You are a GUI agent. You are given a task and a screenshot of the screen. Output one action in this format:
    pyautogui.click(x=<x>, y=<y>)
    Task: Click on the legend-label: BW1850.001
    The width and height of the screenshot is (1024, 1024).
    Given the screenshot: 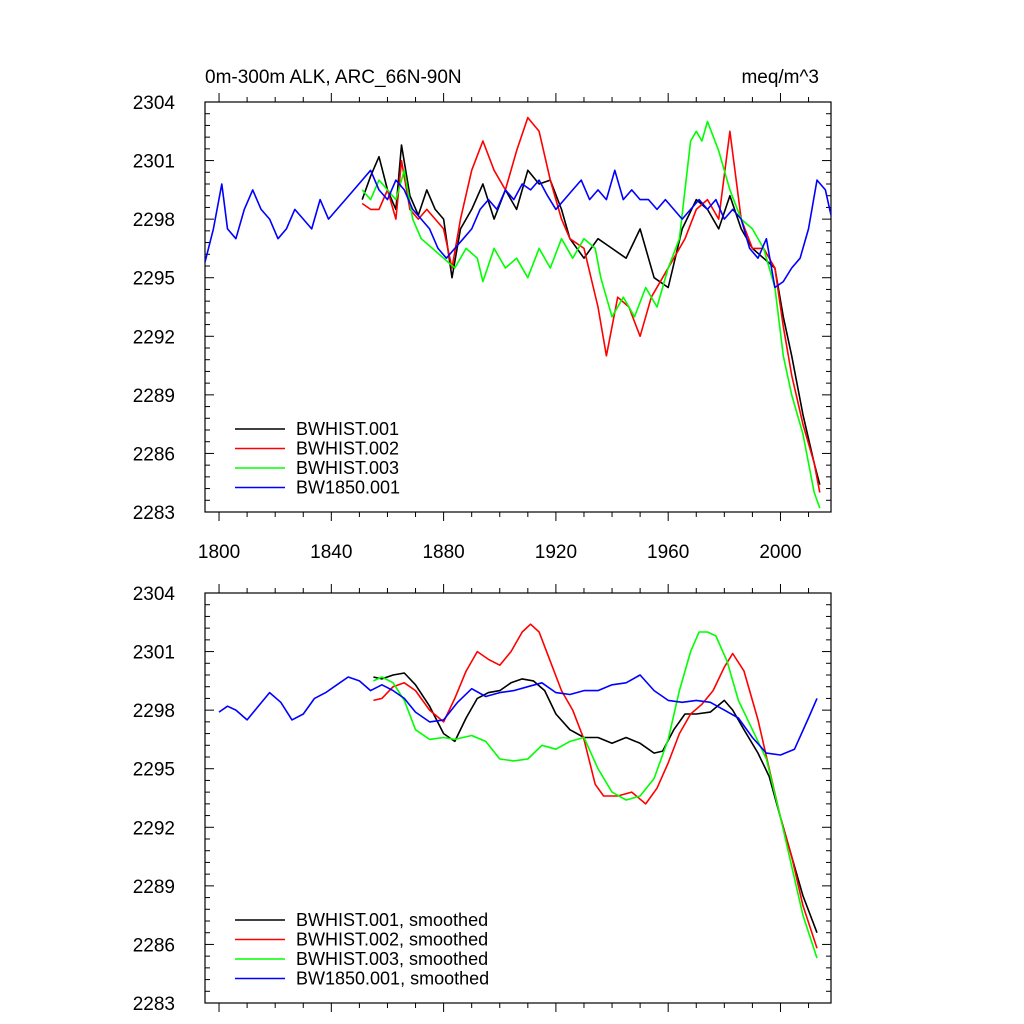 What is the action you would take?
    pyautogui.click(x=348, y=488)
    